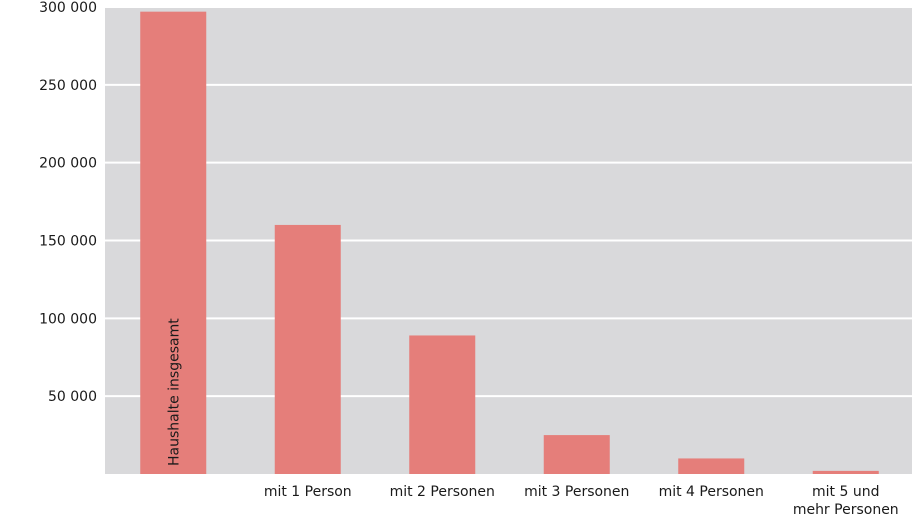 This screenshot has width=920, height=517. What do you see at coordinates (68, 242) in the screenshot?
I see `y-tick-label: 150 000` at bounding box center [68, 242].